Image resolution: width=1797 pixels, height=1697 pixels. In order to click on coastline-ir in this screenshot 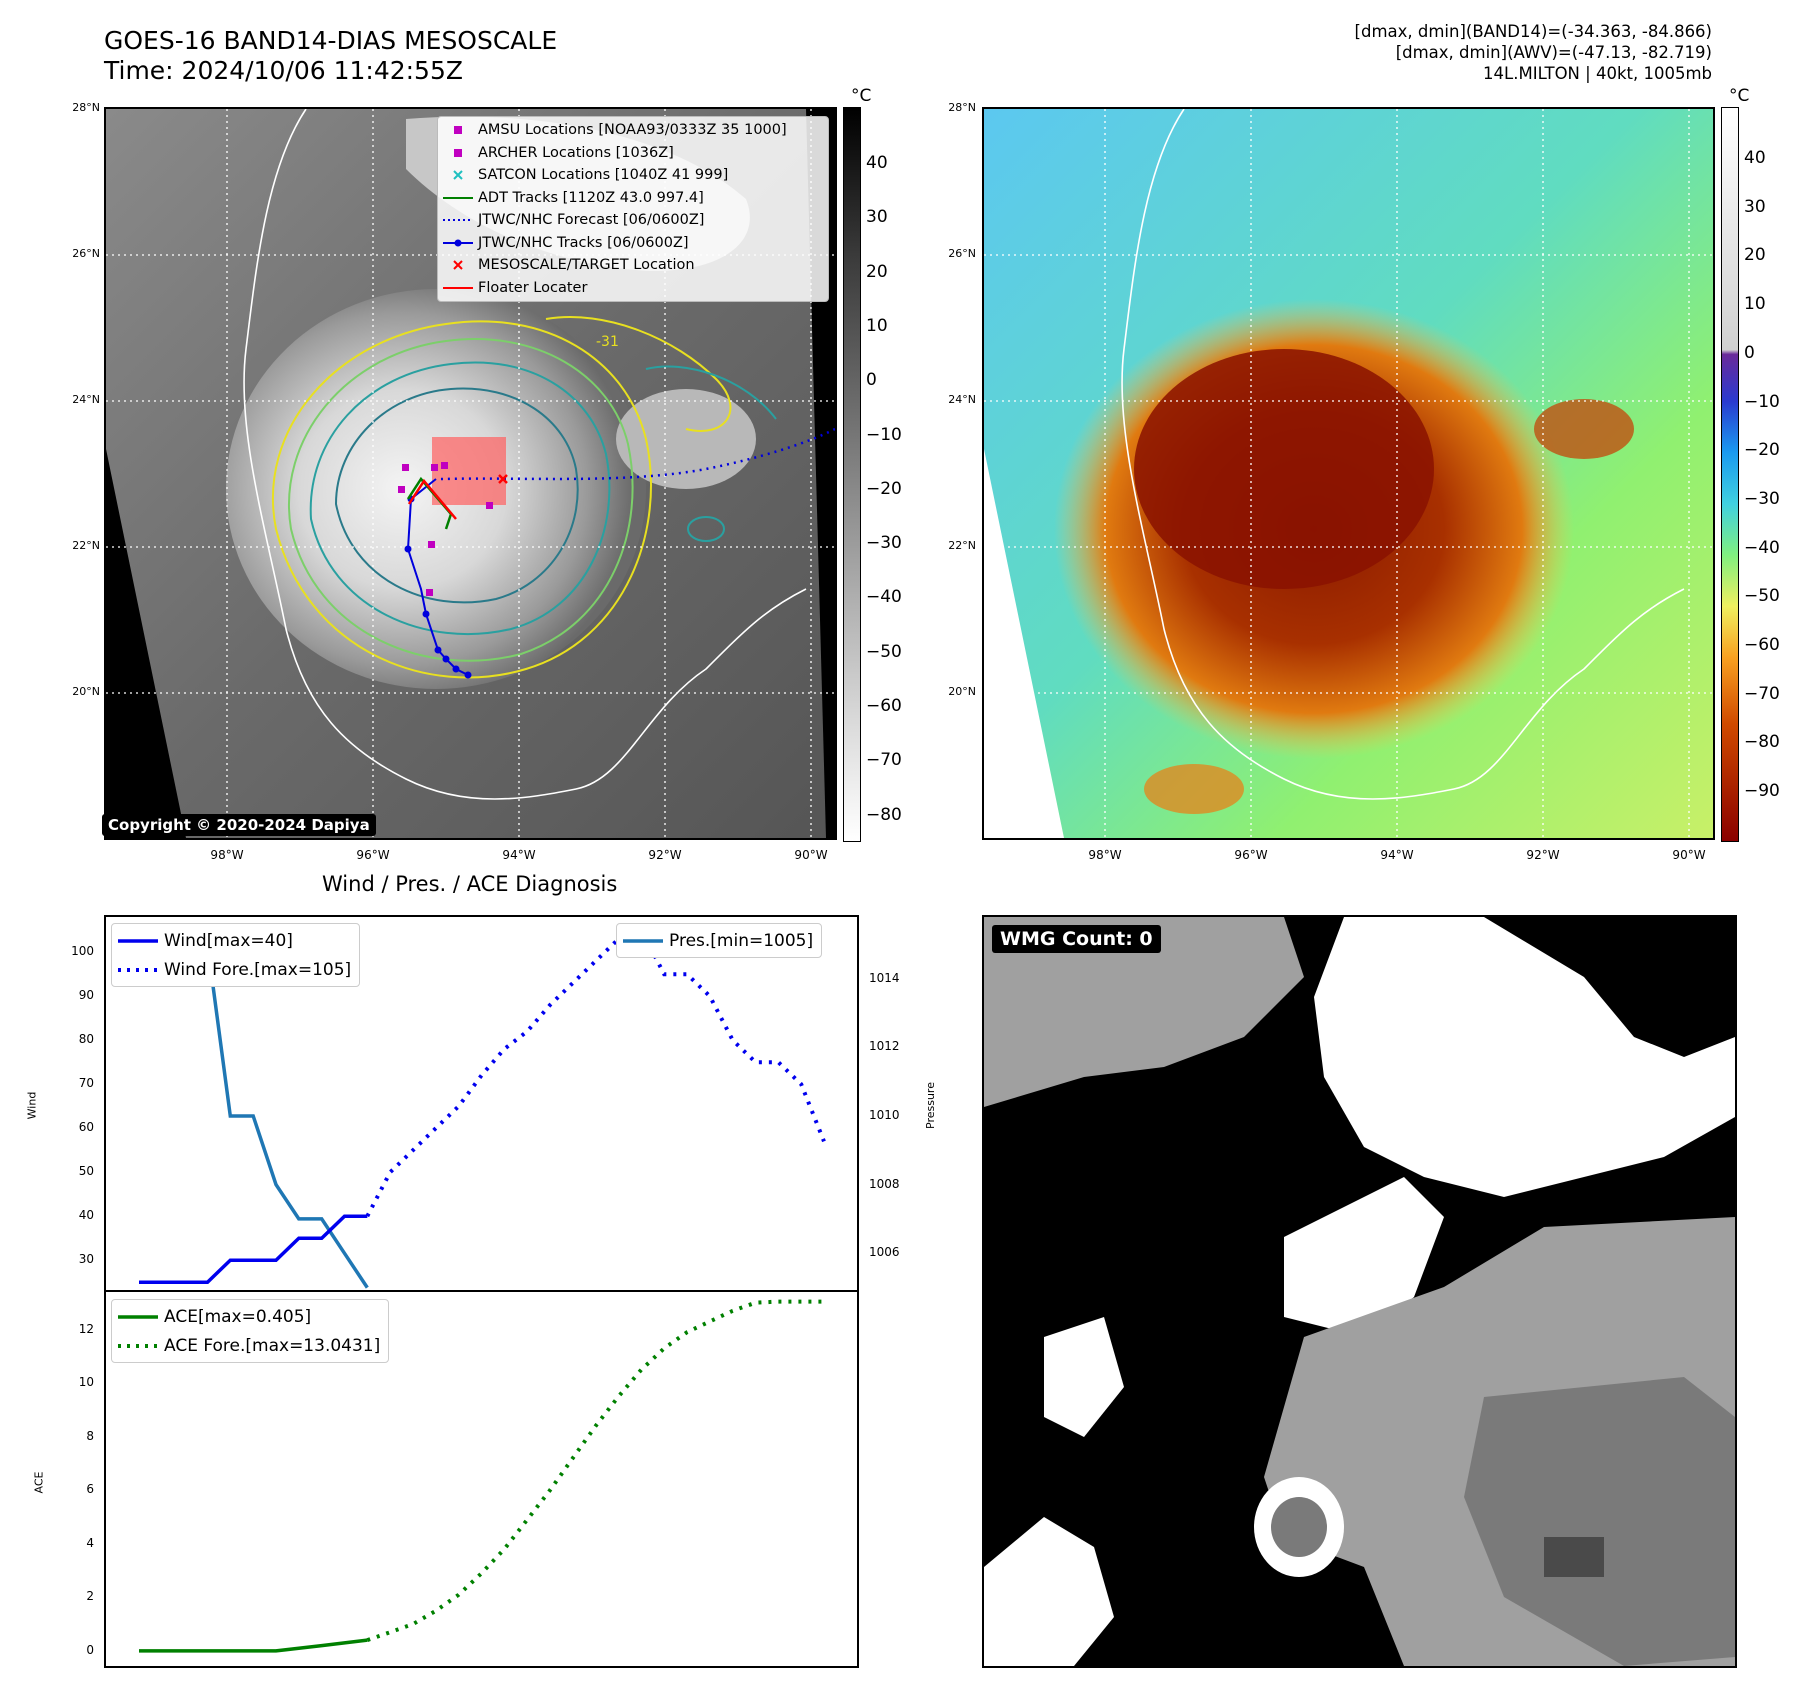, I will do `click(525, 454)`.